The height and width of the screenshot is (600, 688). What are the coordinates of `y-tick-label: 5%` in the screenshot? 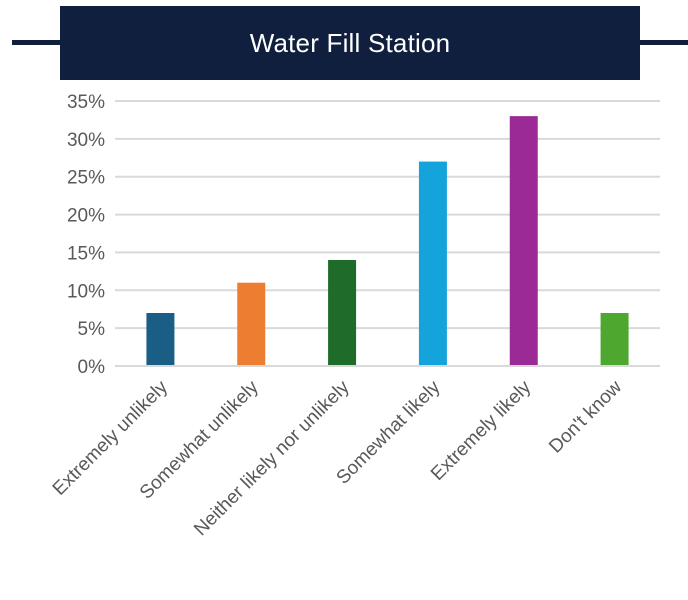 It's located at (92, 329).